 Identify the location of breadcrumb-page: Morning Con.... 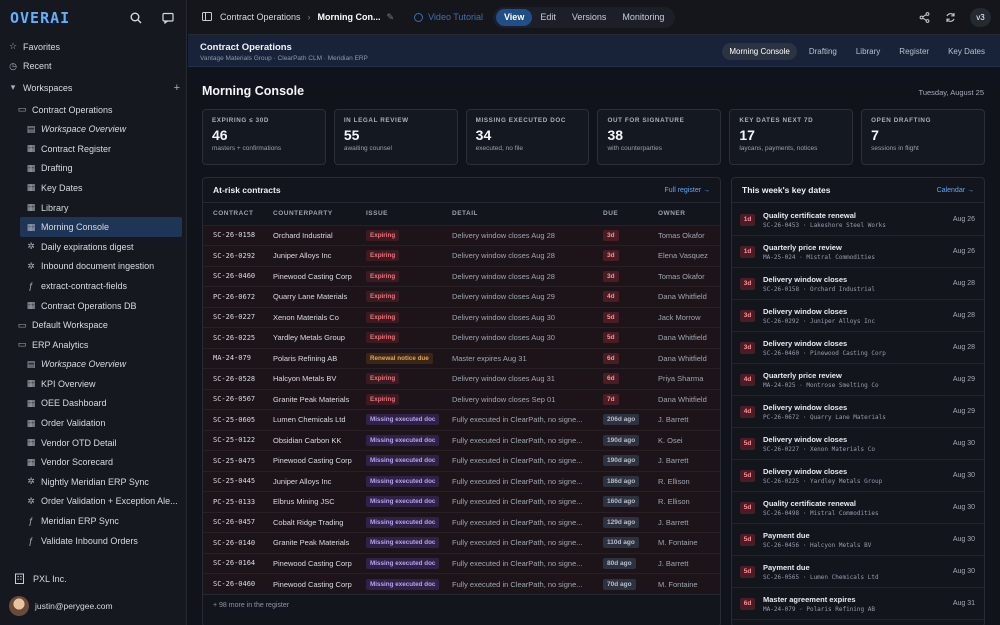
(349, 17).